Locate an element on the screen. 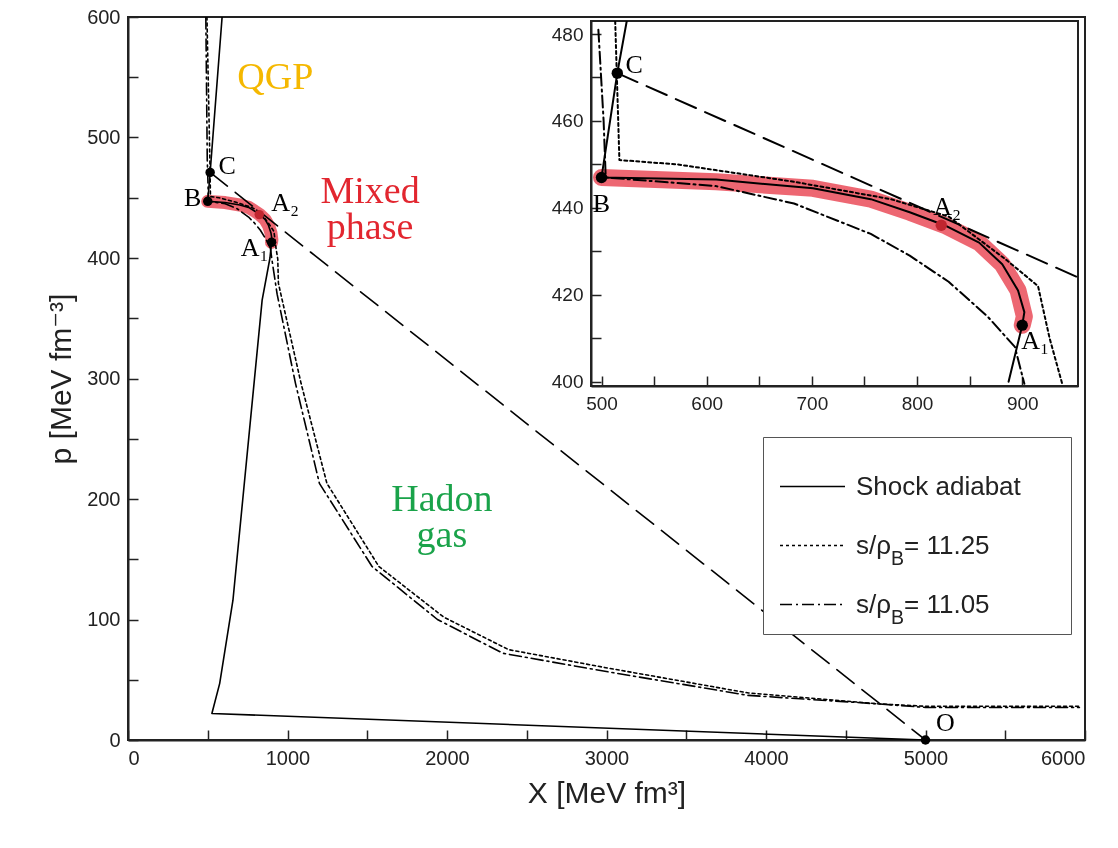 The image size is (1118, 848). y-tick-label: 200 is located at coordinates (104, 498).